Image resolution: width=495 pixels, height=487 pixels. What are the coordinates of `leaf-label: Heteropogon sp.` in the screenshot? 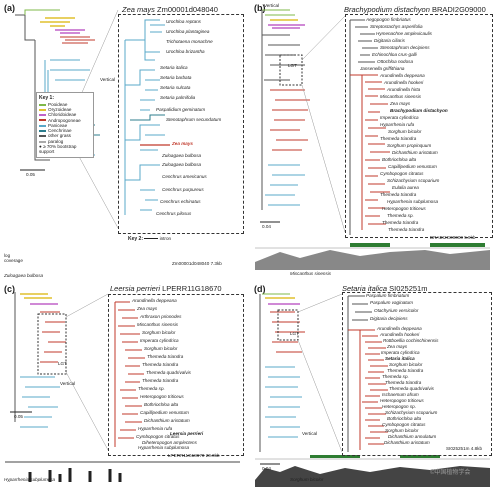 It's located at (399, 406).